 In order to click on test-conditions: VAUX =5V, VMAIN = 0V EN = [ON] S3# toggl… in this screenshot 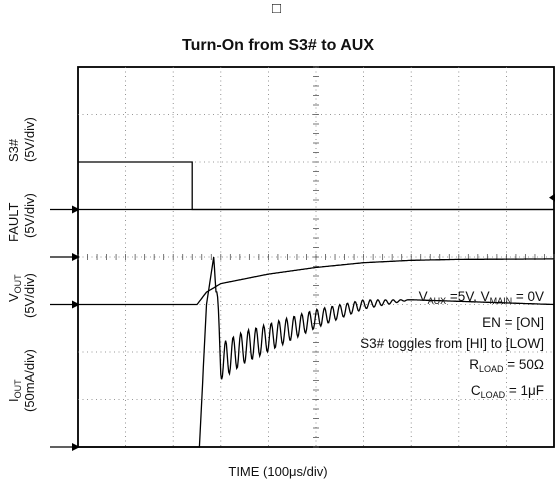, I will do `click(403, 346)`.